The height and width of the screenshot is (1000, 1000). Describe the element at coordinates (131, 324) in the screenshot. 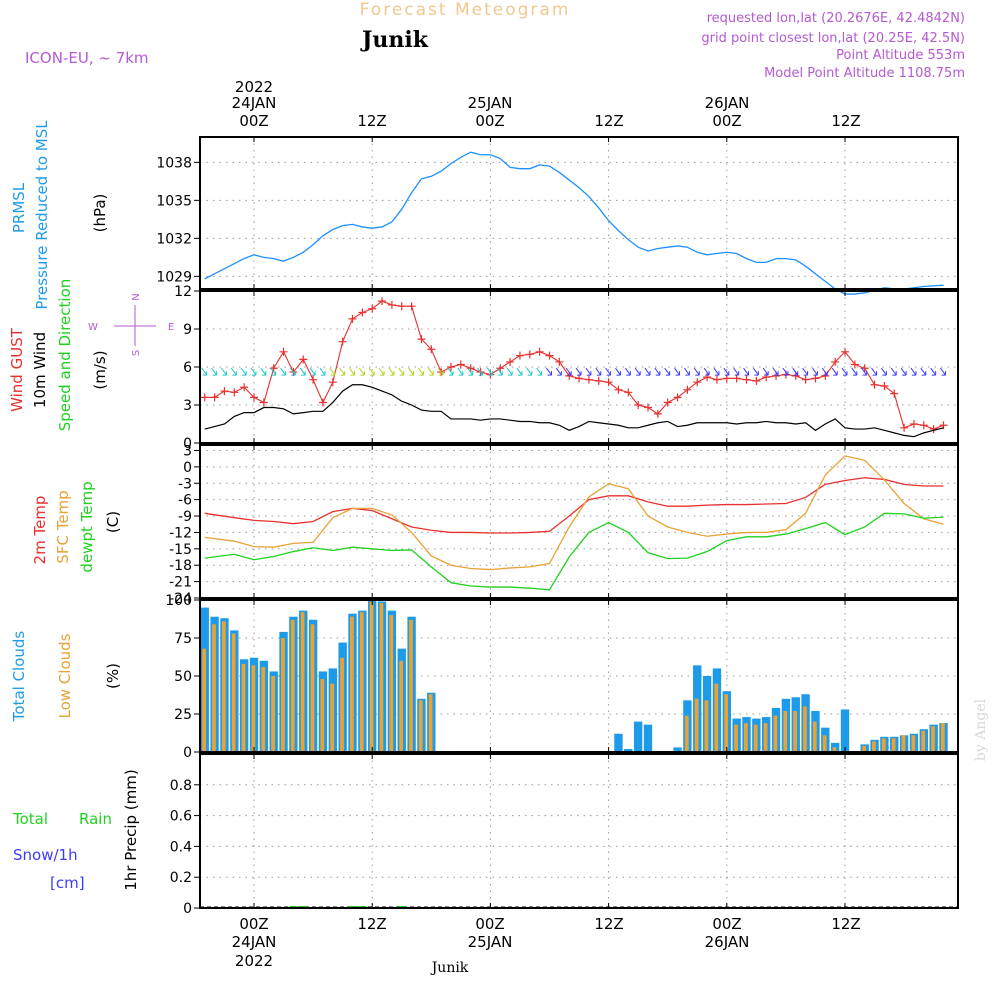

I see `compass-rose: N S W E` at that location.